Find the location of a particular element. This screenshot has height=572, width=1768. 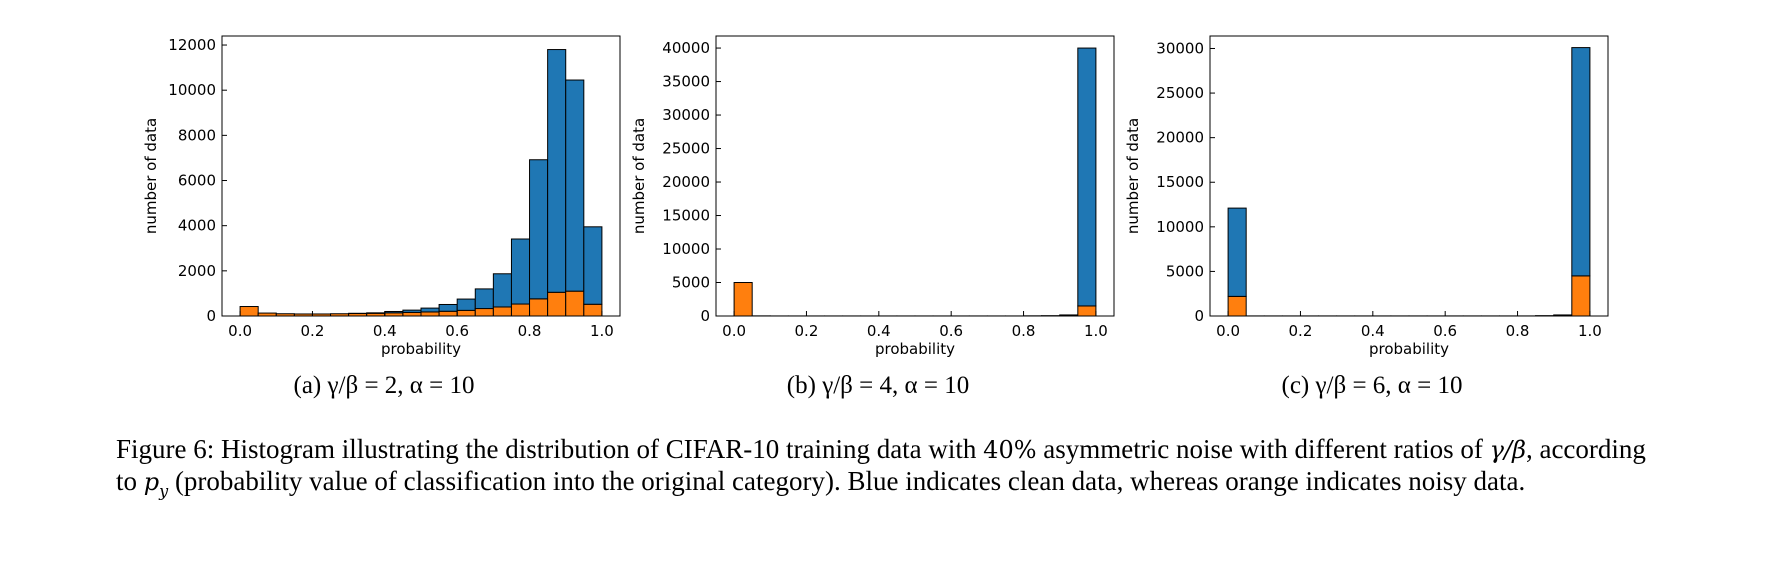

y-tick-label-a: 2000 is located at coordinates (197, 271).